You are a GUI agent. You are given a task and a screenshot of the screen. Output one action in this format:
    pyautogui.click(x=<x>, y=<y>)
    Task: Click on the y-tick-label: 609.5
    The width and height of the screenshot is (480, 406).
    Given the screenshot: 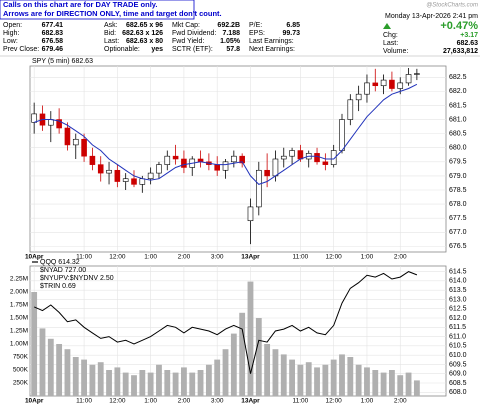 What is the action you would take?
    pyautogui.click(x=458, y=364)
    